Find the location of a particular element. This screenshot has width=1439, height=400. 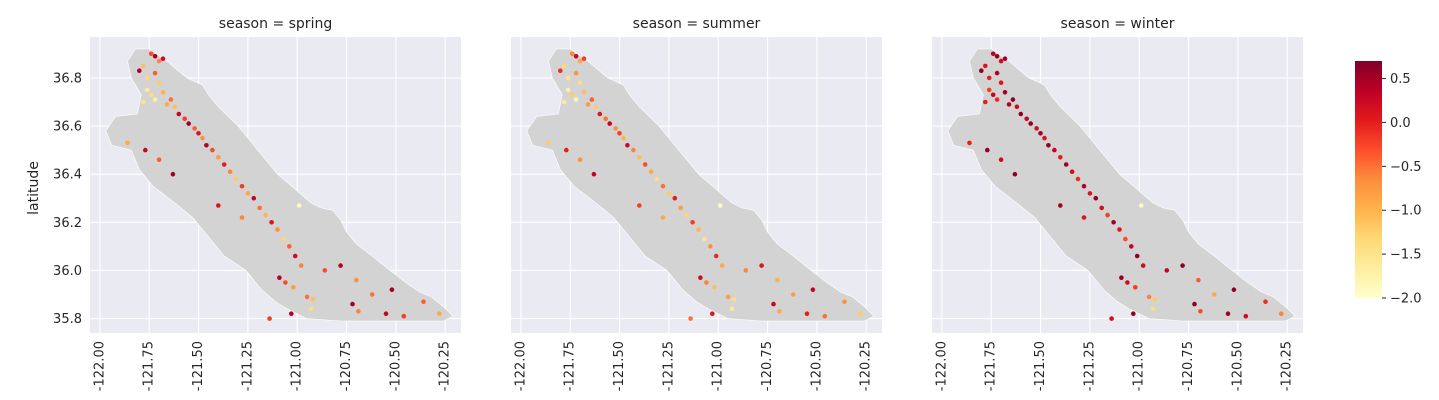

y-tick-label: 35.8 is located at coordinates (67, 319).